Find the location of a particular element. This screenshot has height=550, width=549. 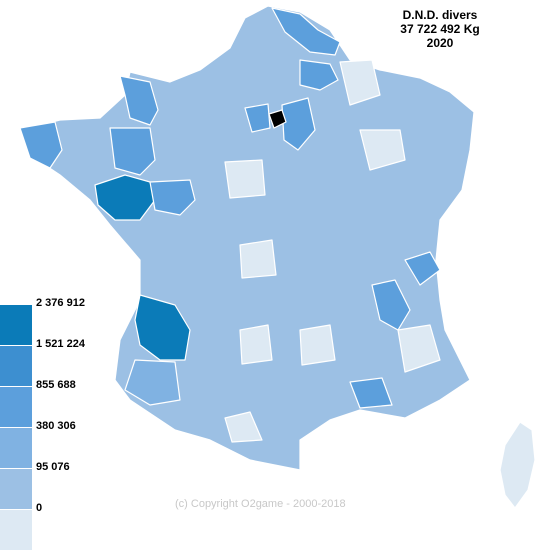

legend-item: 380 306 is located at coordinates (60, 444).